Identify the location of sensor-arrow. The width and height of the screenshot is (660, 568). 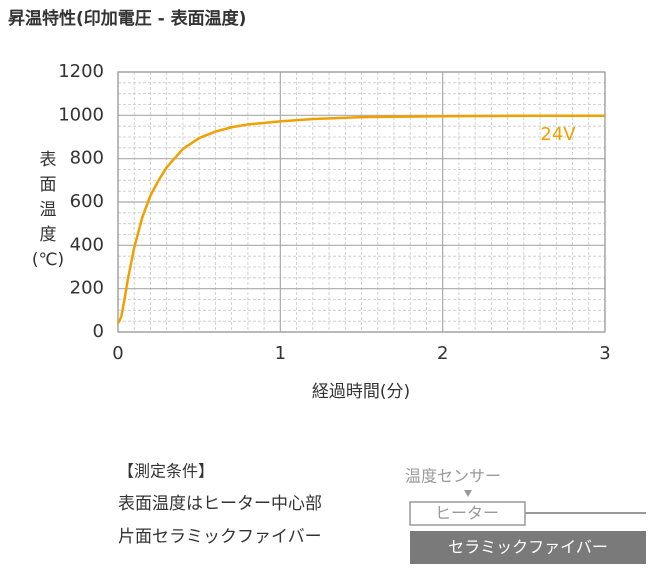
(468, 493).